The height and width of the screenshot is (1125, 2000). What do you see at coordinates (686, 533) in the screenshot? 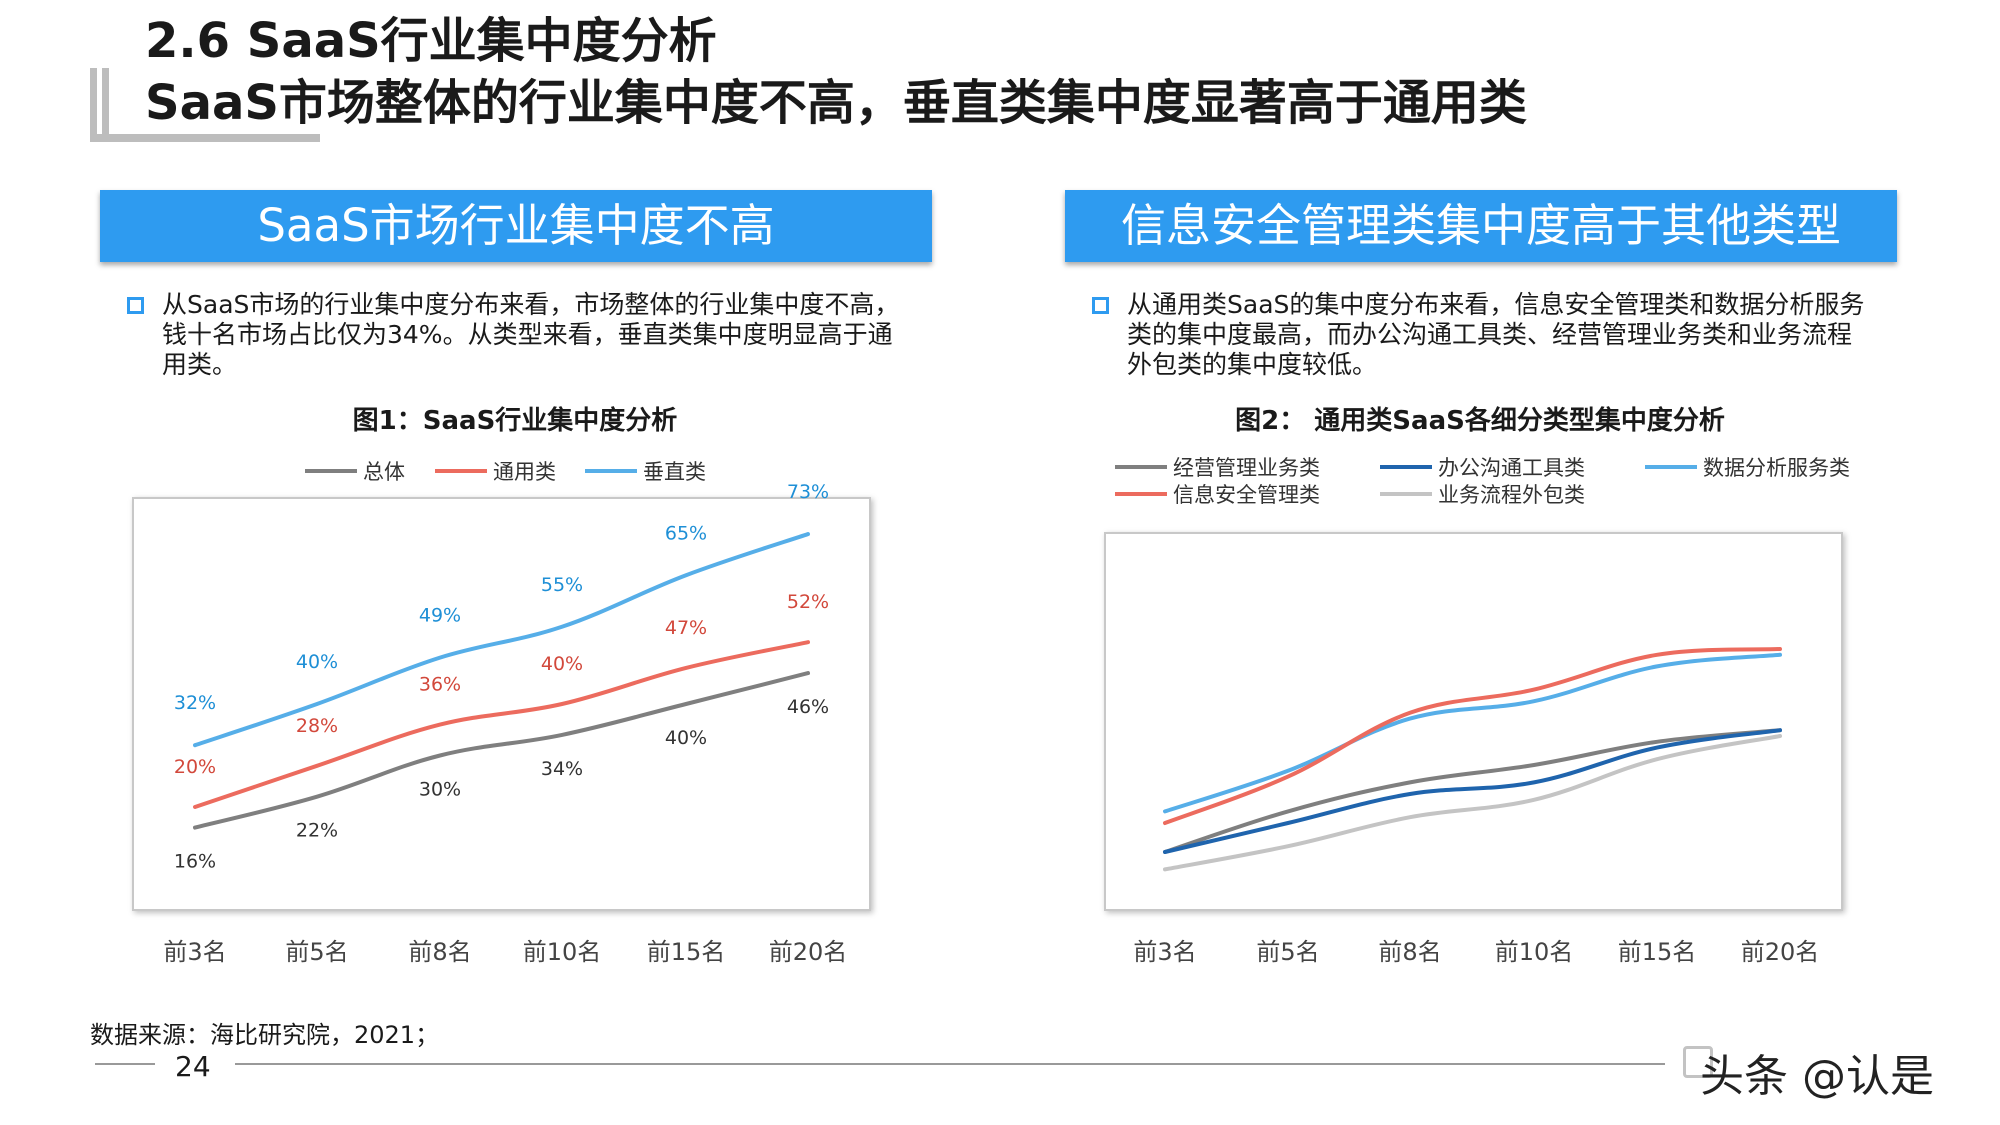
I see `data-label: 65%` at bounding box center [686, 533].